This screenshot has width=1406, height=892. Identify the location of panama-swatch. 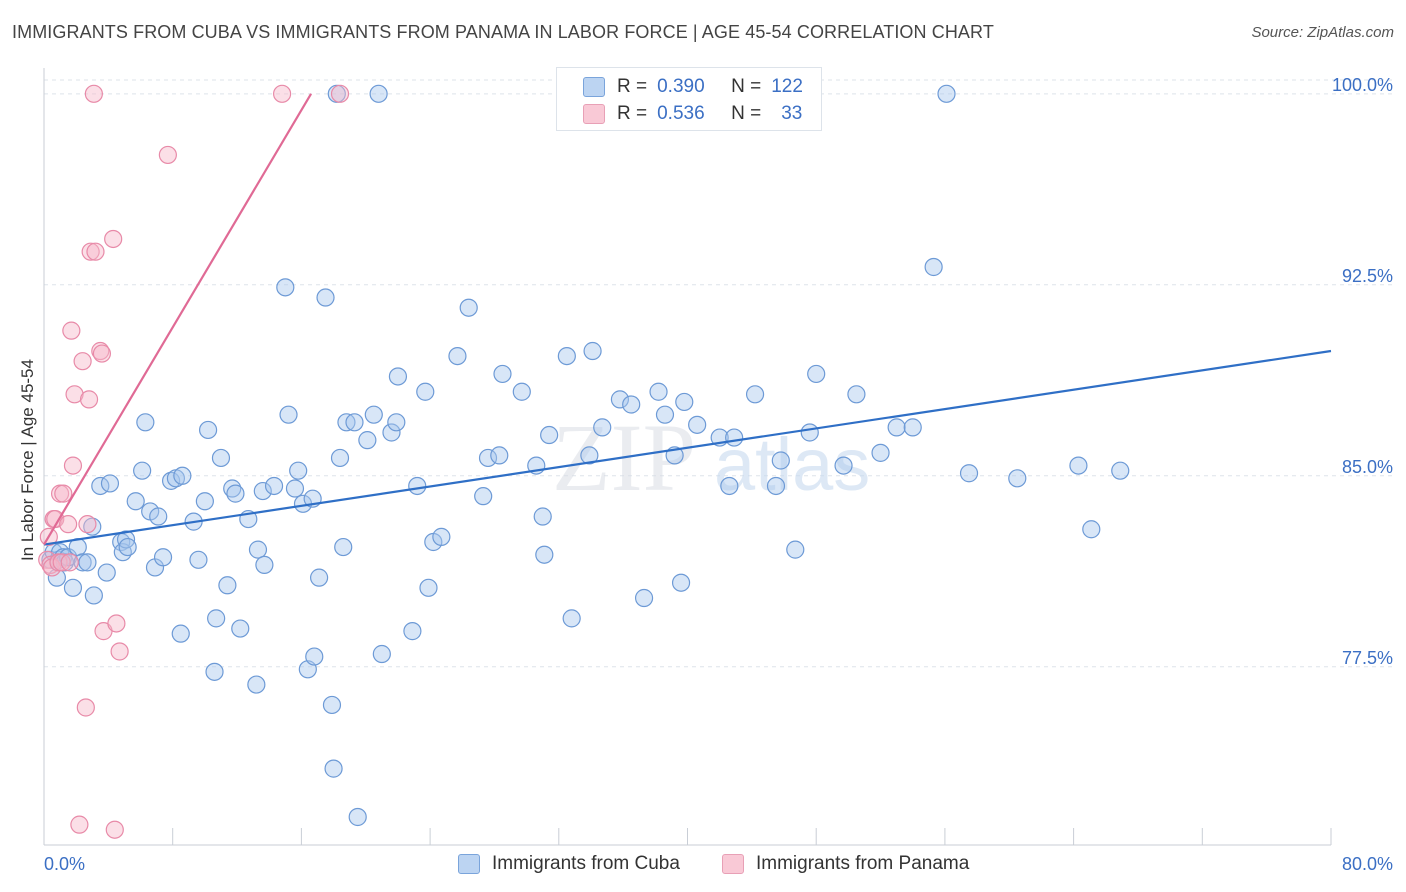
(594, 114).